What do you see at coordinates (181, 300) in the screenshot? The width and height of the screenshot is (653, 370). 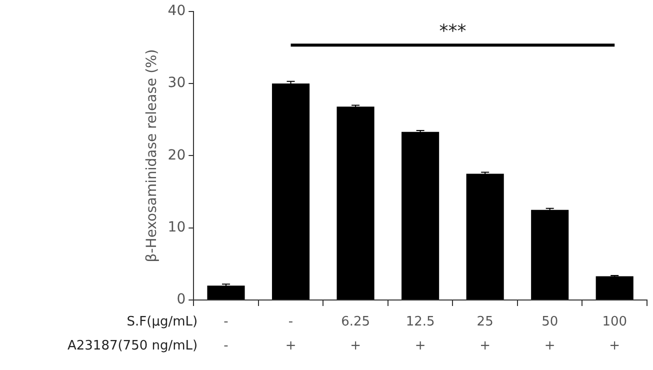 I see `y-tick-label: 0` at bounding box center [181, 300].